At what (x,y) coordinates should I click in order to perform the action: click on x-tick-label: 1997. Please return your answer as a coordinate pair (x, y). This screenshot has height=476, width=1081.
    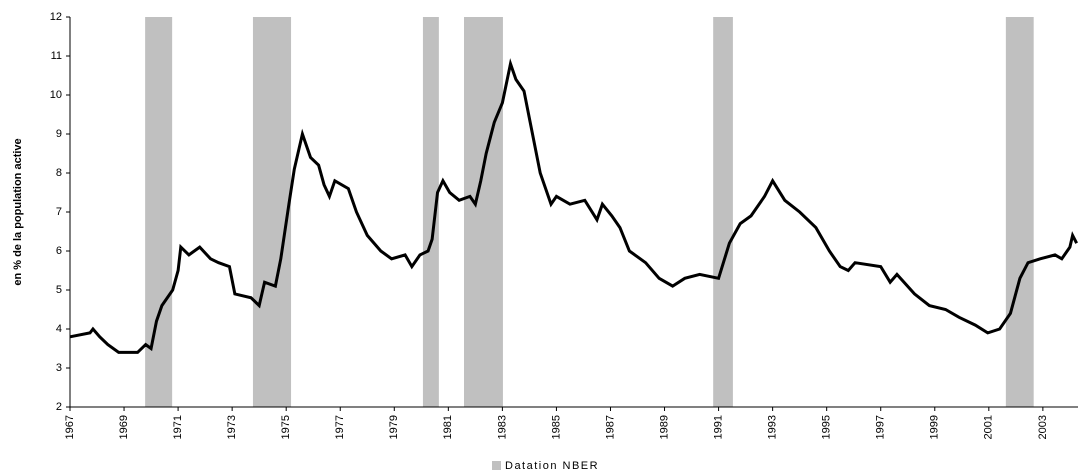
    Looking at the image, I should click on (881, 427).